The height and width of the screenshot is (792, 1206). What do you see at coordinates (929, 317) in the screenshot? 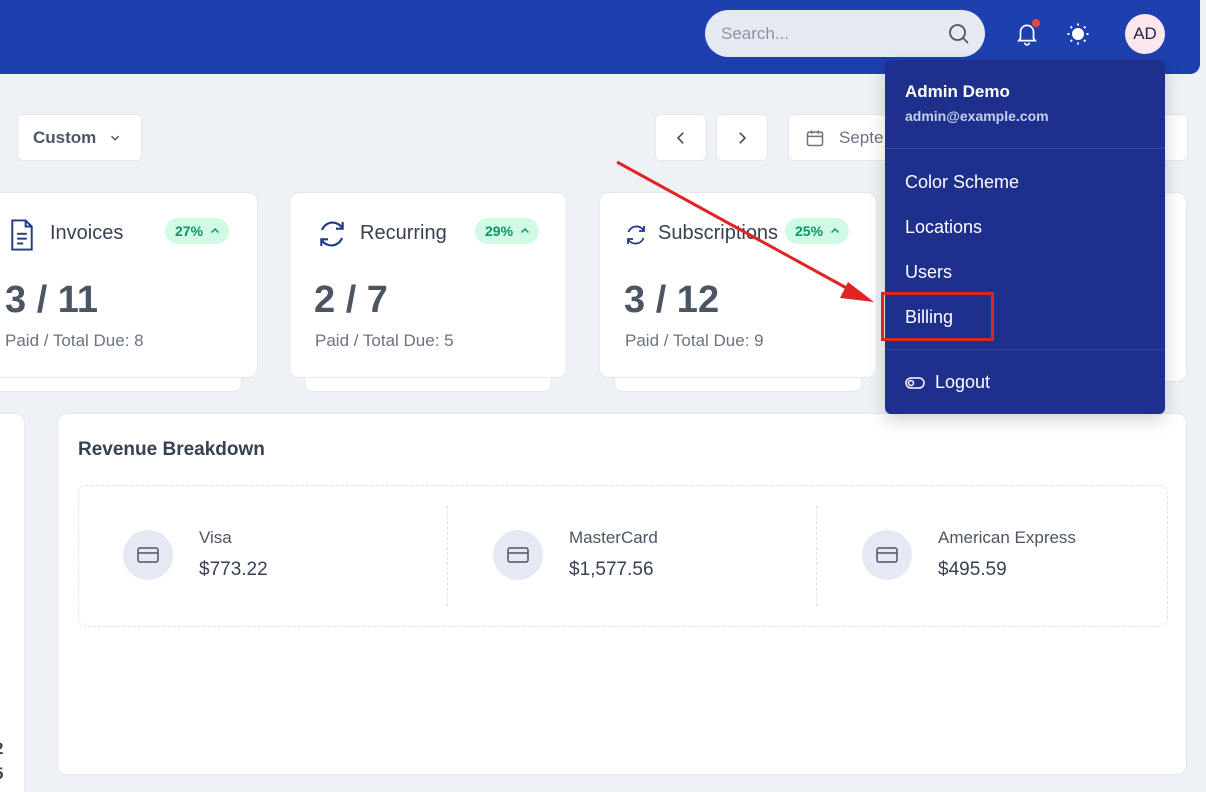
I see `menu-item-billing: Billing` at bounding box center [929, 317].